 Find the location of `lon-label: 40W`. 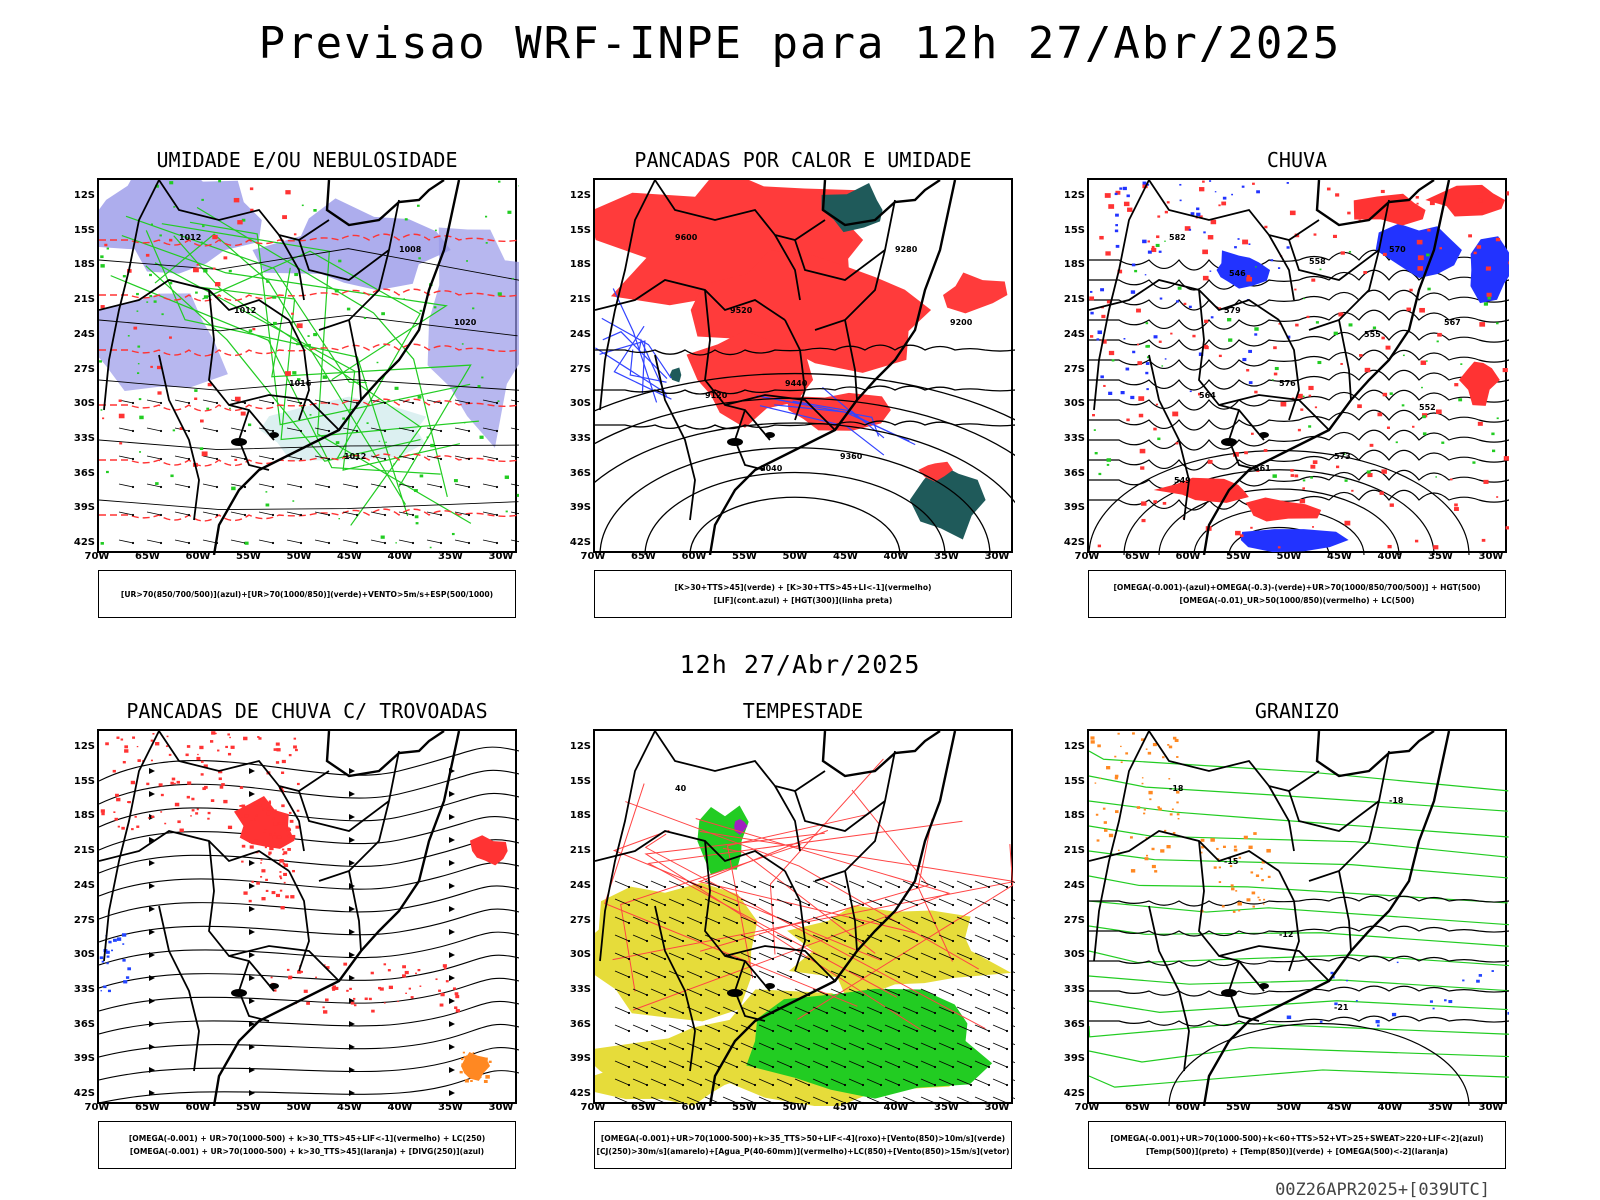

lon-label: 40W is located at coordinates (896, 1107).